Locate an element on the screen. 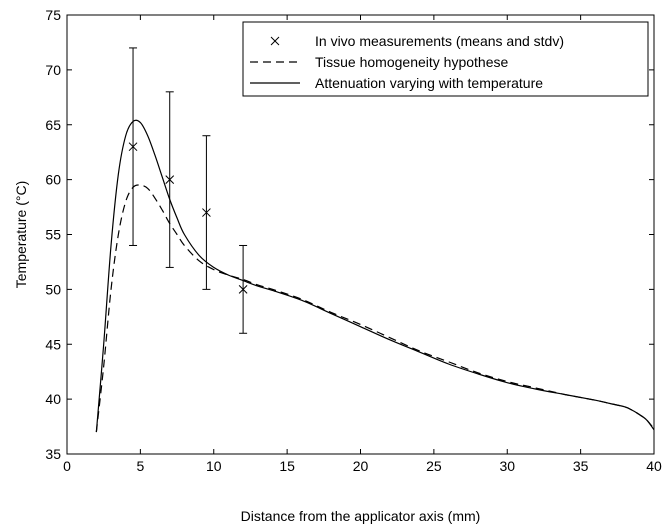 This screenshot has width=662, height=526. y-tick-label: 35 is located at coordinates (53, 454).